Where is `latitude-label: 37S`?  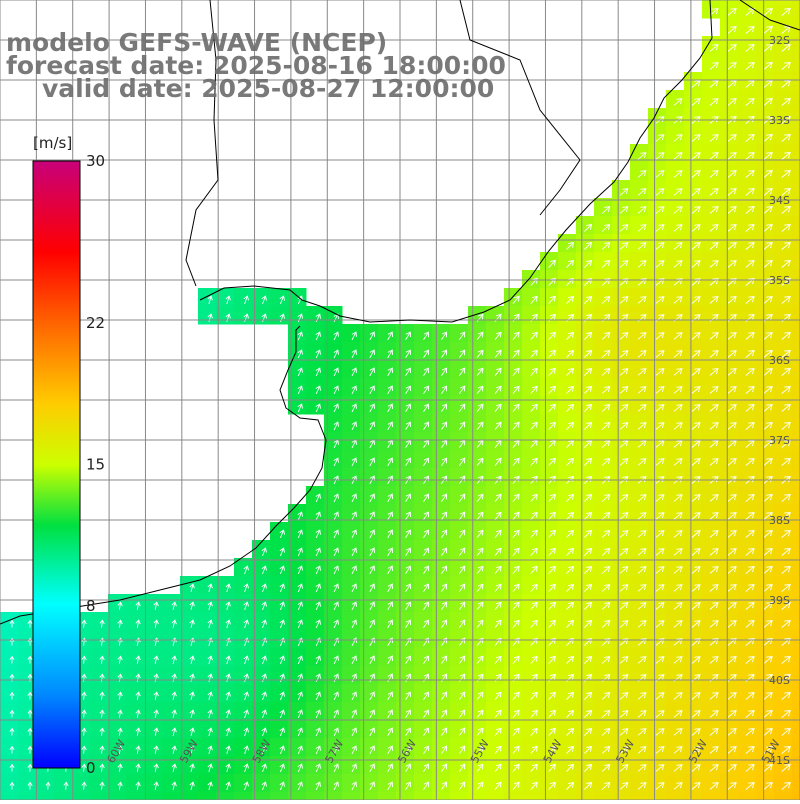
latitude-label: 37S is located at coordinates (779, 440).